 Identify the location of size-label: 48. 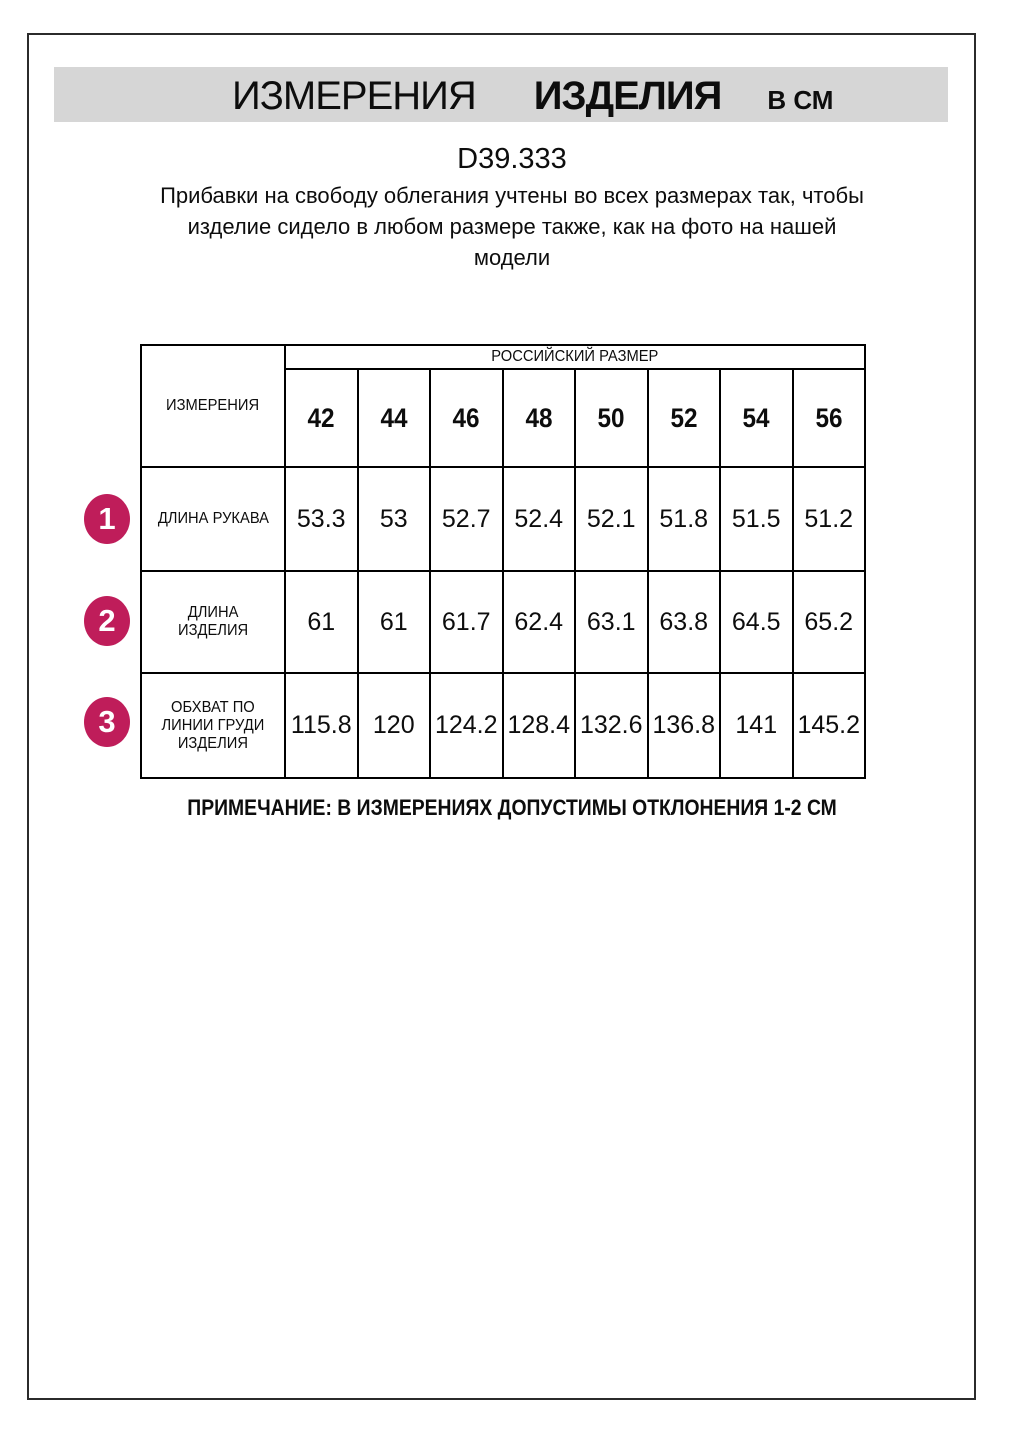
(539, 417).